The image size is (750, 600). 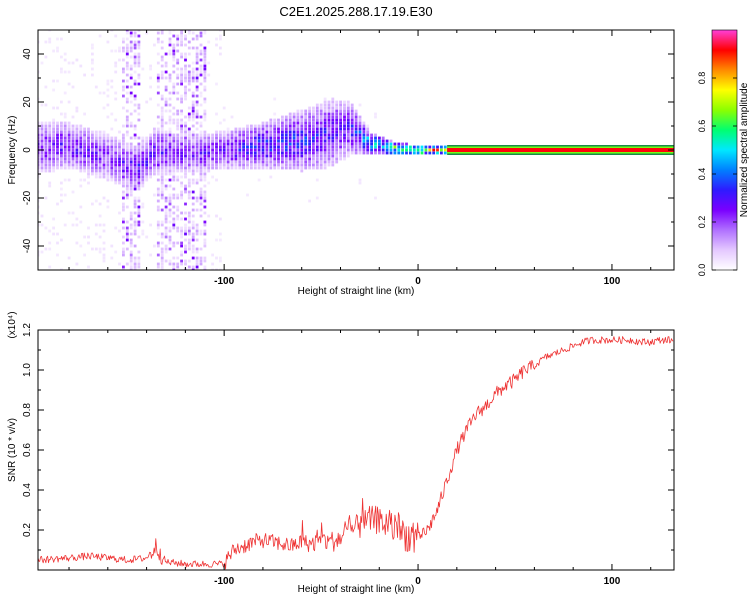 I want to click on spectrogram-ytick-label: -20, so click(x=27, y=197).